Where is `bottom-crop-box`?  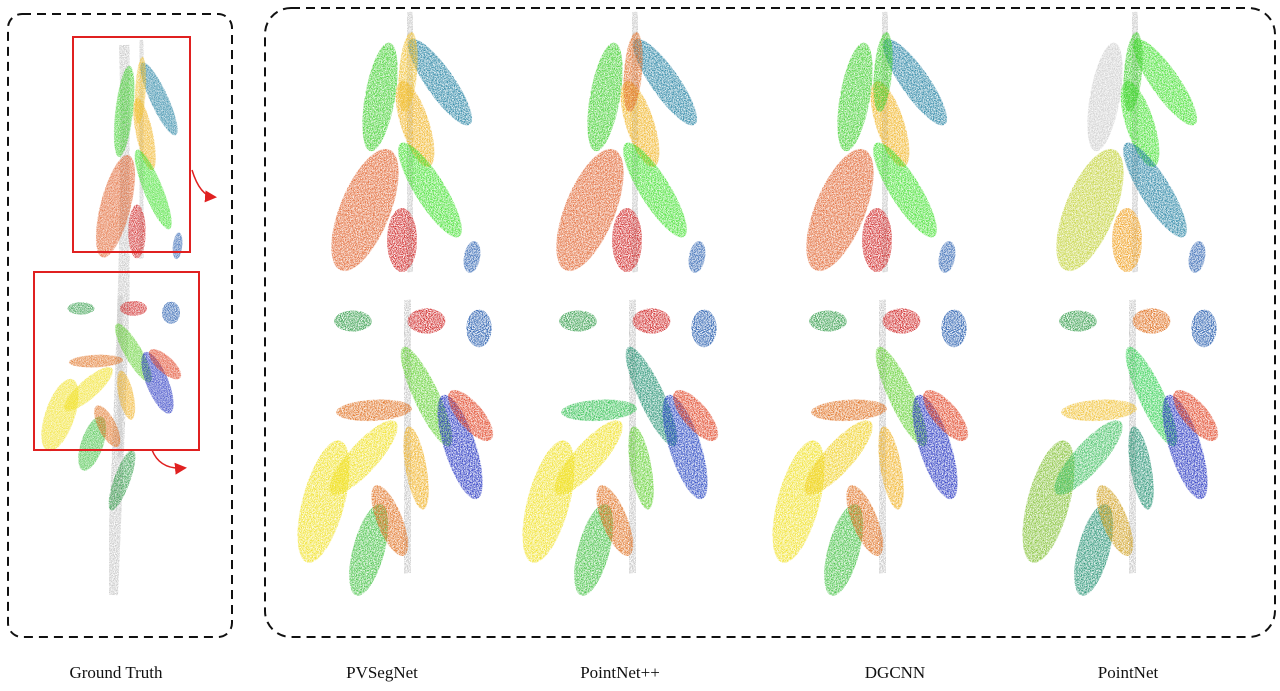
bottom-crop-box is located at coordinates (116, 361).